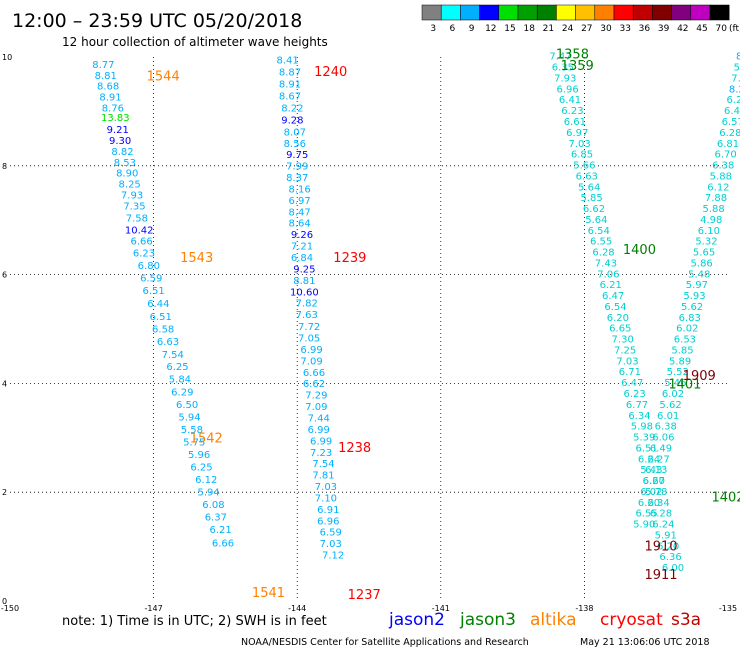 The image size is (740, 650). What do you see at coordinates (668, 416) in the screenshot?
I see `wave-height-value: 6.01` at bounding box center [668, 416].